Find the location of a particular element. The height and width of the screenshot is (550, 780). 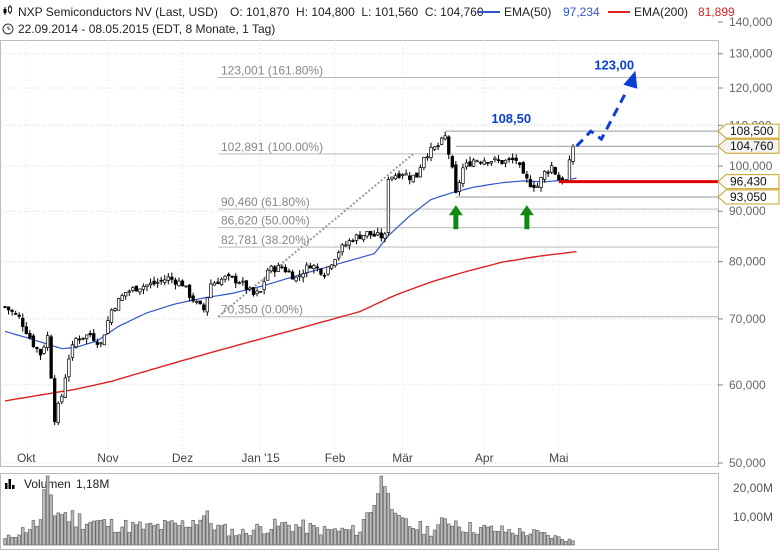

fib-level-label: 123,001 (161.80%) is located at coordinates (272, 70).